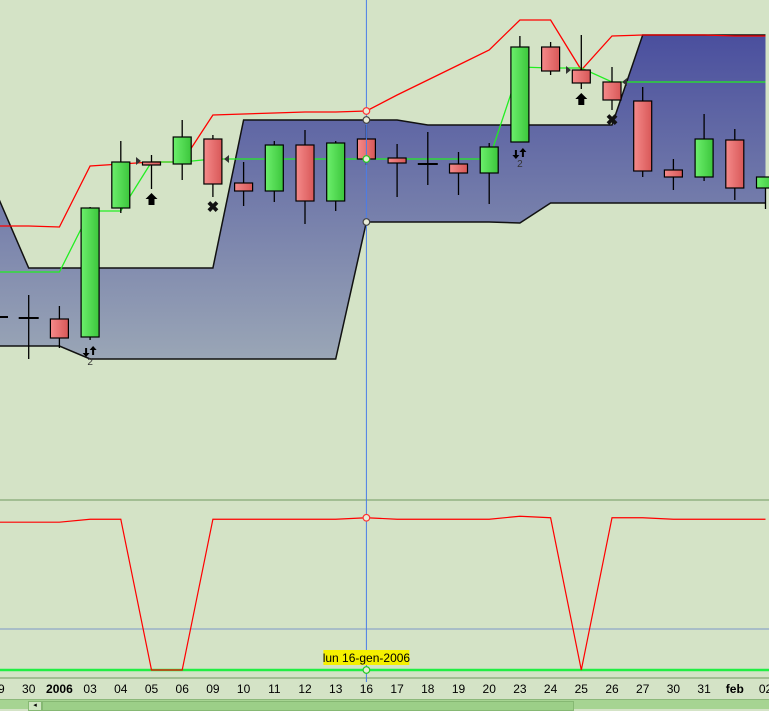 This screenshot has height=711, width=769. I want to click on date-tick-label: 06, so click(183, 689).